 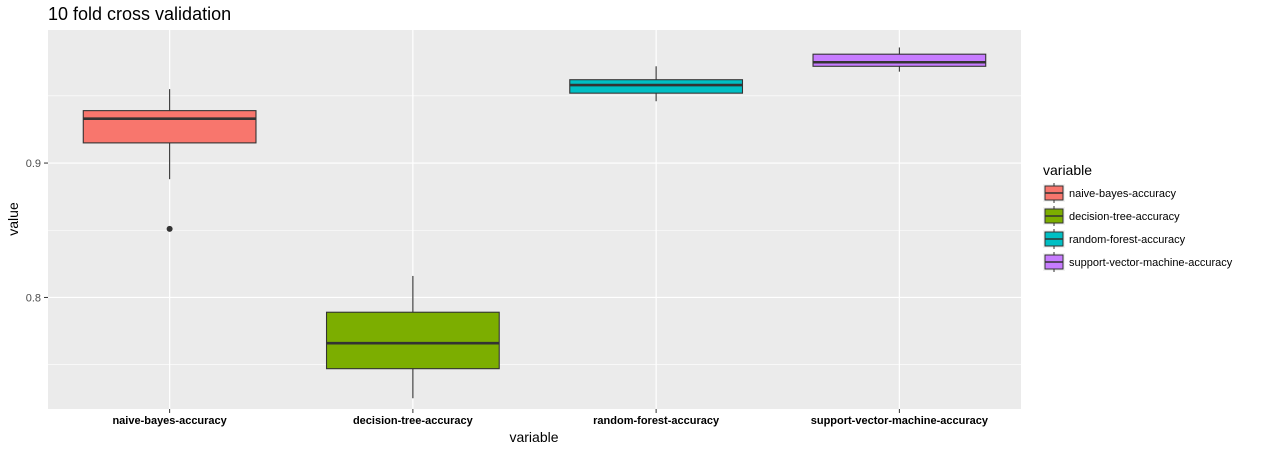 I want to click on box-decision-tree-accuracy, so click(x=412, y=337).